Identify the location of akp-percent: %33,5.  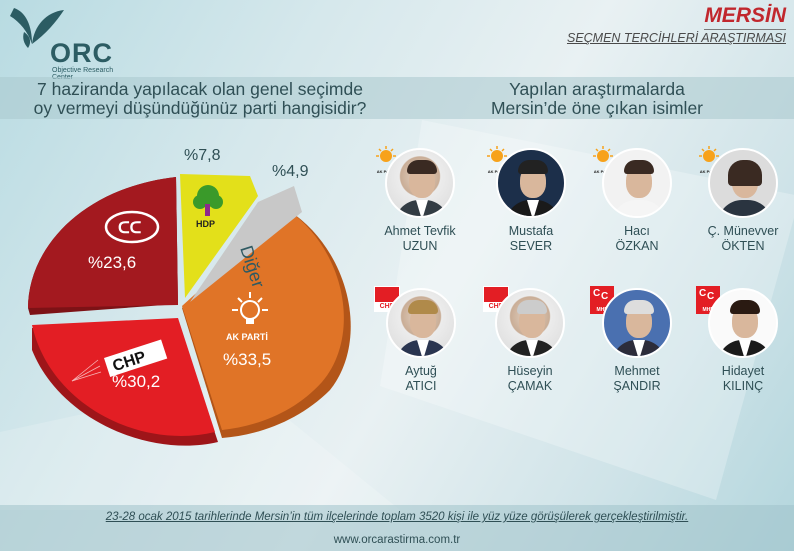
(247, 359).